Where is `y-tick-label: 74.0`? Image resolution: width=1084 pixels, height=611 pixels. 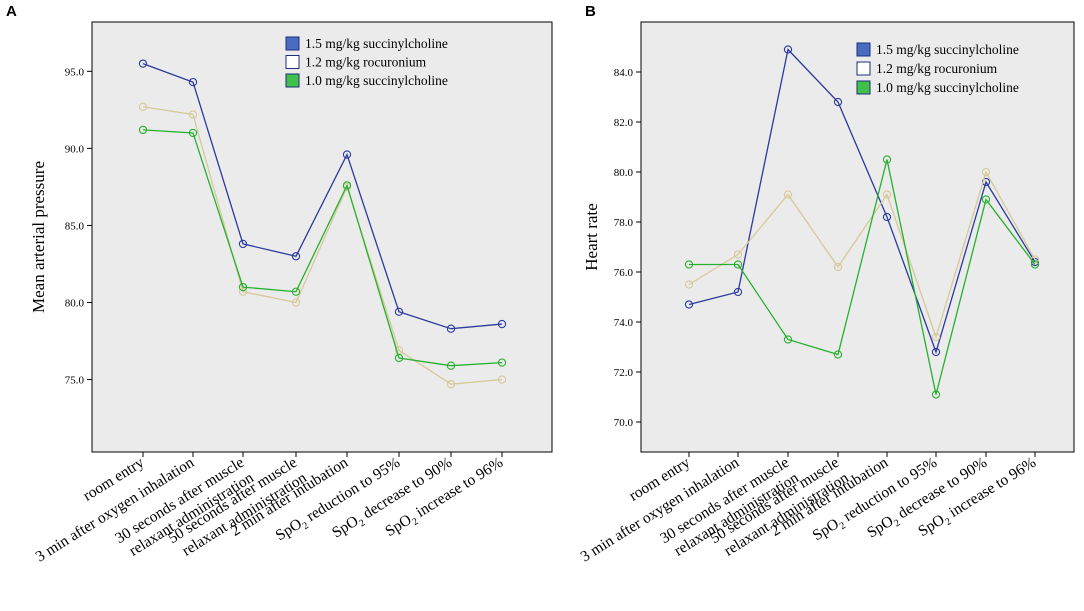 y-tick-label: 74.0 is located at coordinates (624, 323).